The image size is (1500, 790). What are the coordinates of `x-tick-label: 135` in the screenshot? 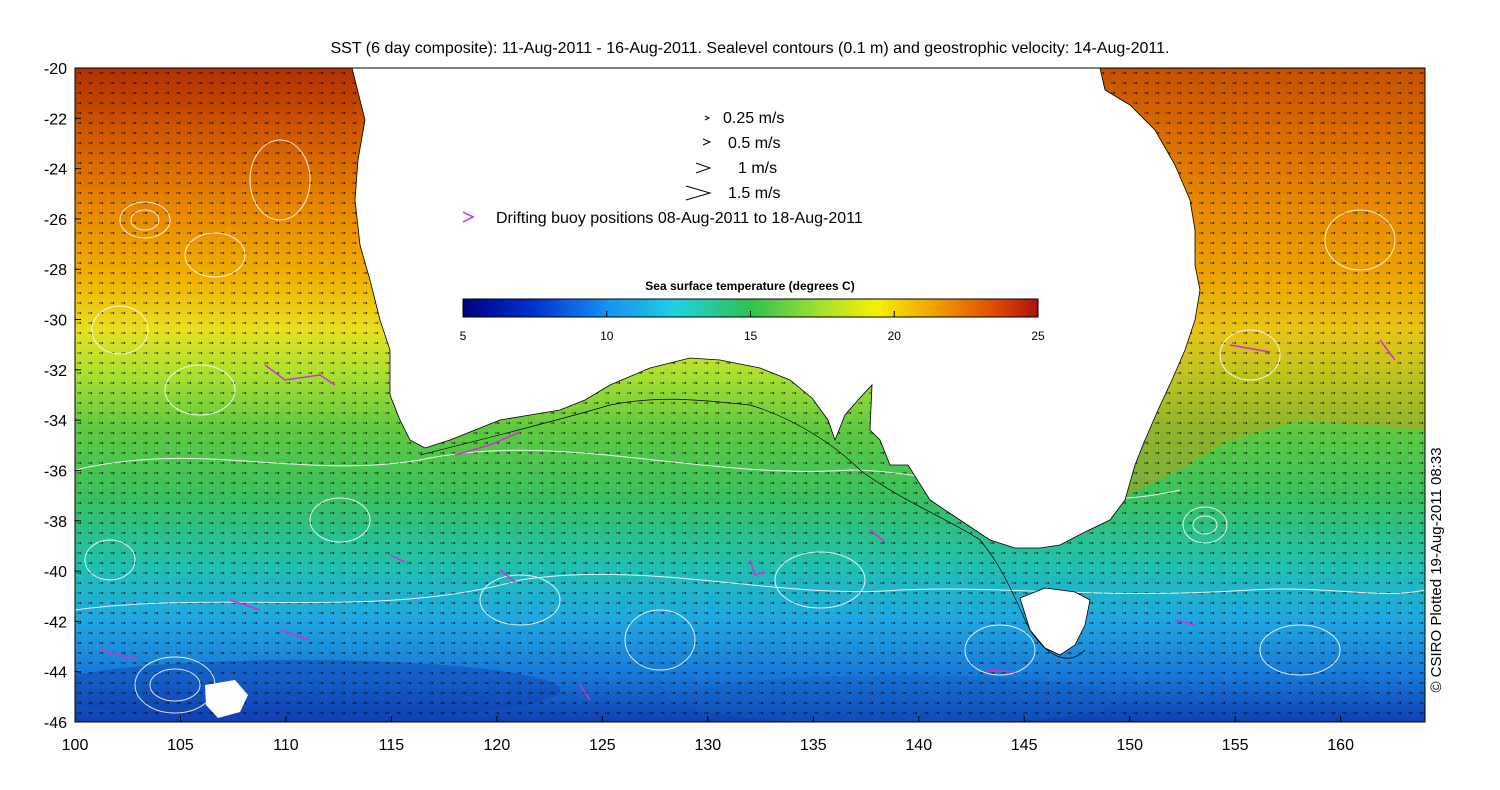 It's located at (813, 745).